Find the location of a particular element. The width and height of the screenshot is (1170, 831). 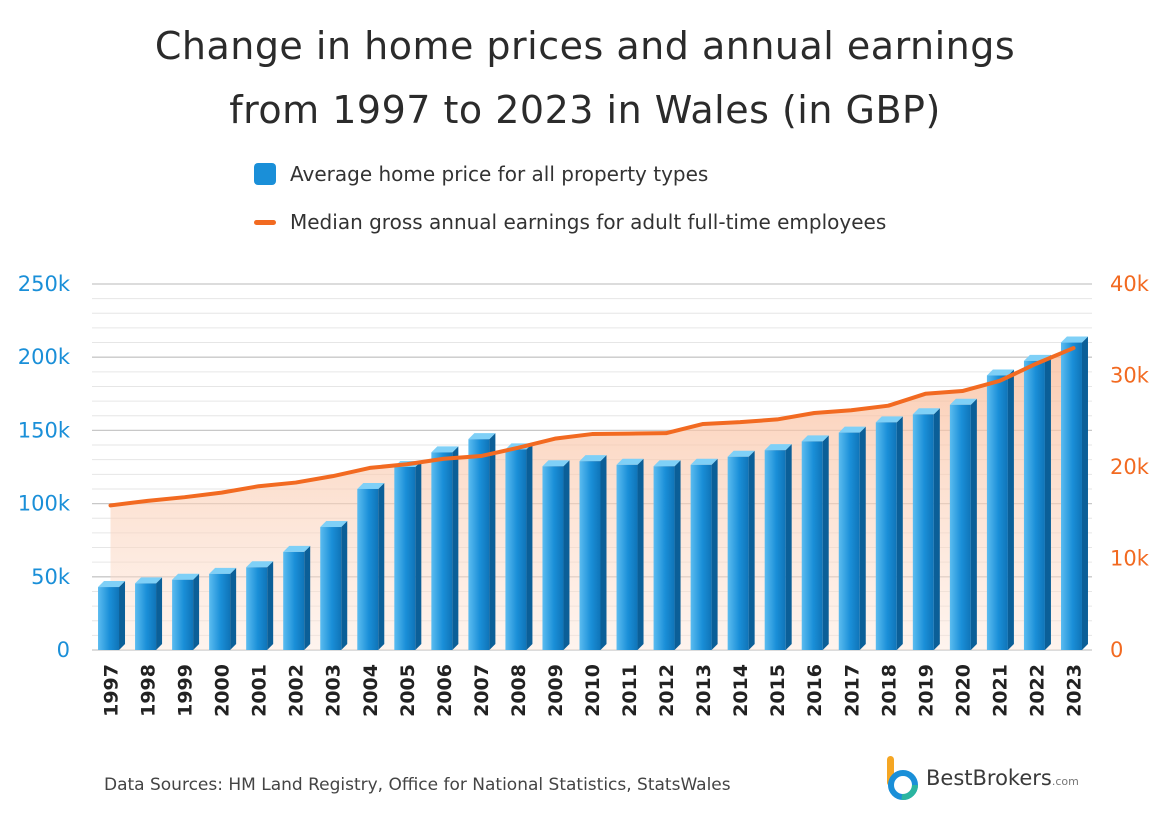

x-axis-tick-label: 2017 is located at coordinates (852, 690).